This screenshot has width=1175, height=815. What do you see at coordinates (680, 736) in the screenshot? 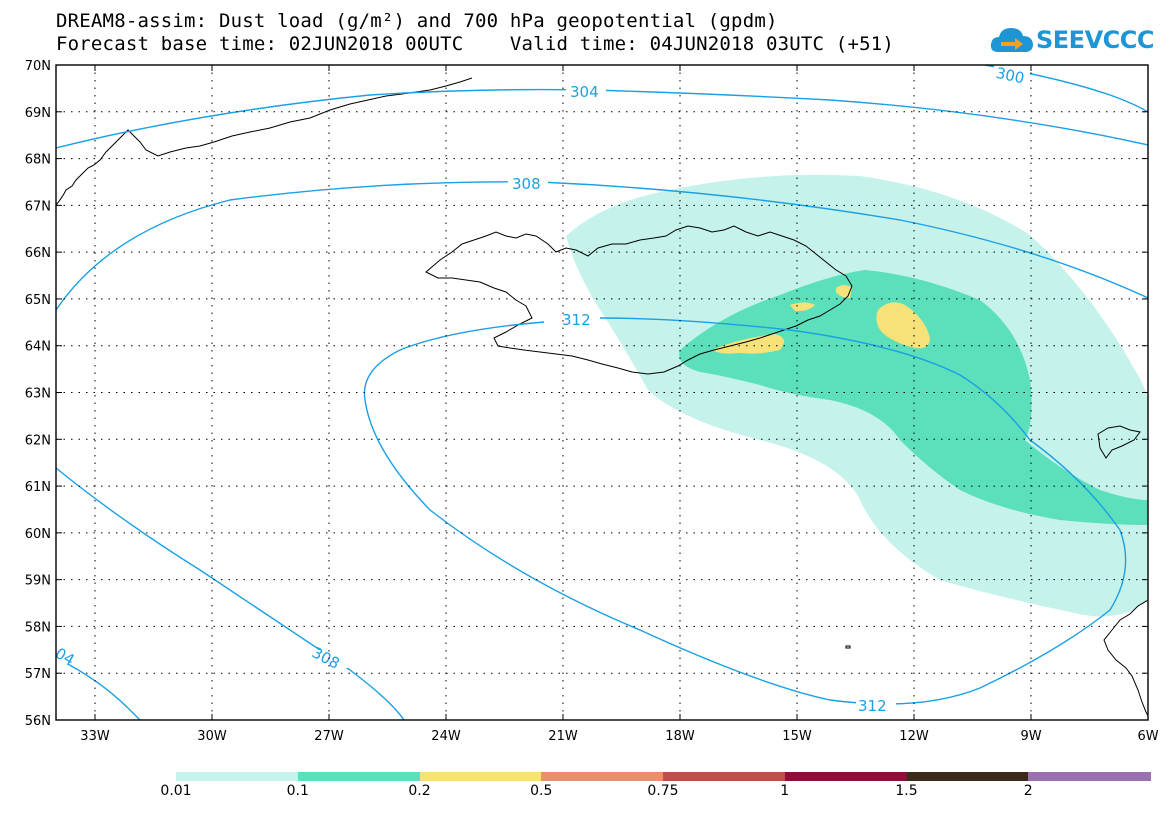
I see `lon-label: 18W` at bounding box center [680, 736].